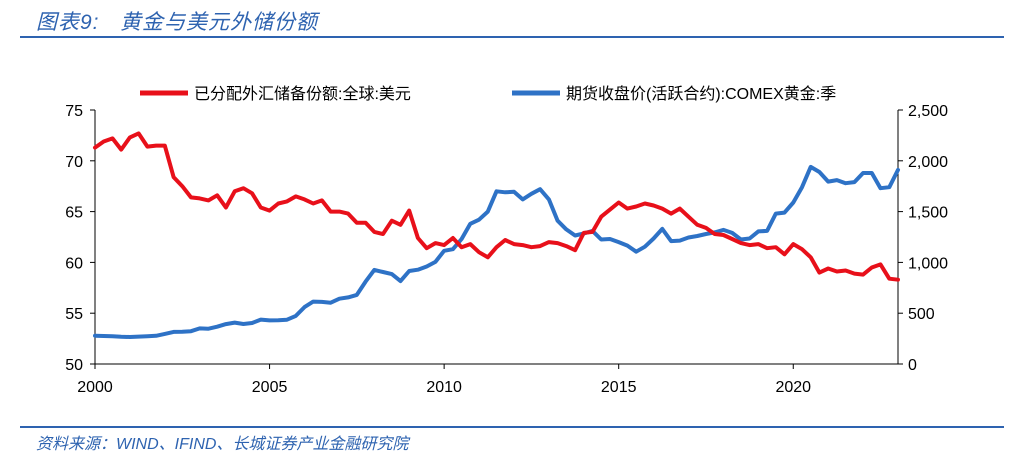 Image resolution: width=1024 pixels, height=460 pixels. I want to click on left-tick-label: 50, so click(74, 365).